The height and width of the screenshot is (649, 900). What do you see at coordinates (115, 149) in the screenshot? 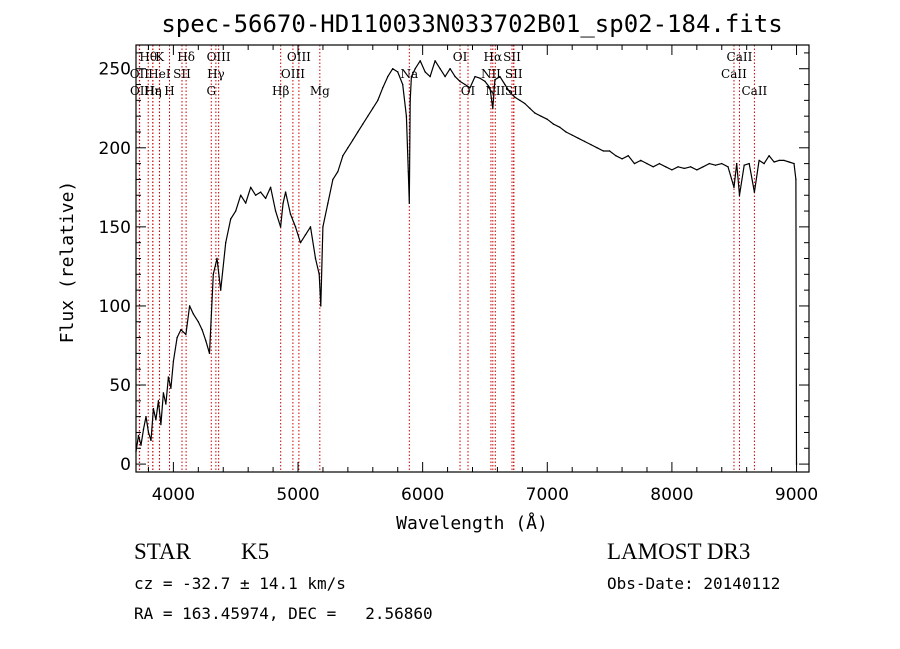
I see `y-tick-label: 200` at bounding box center [115, 149].